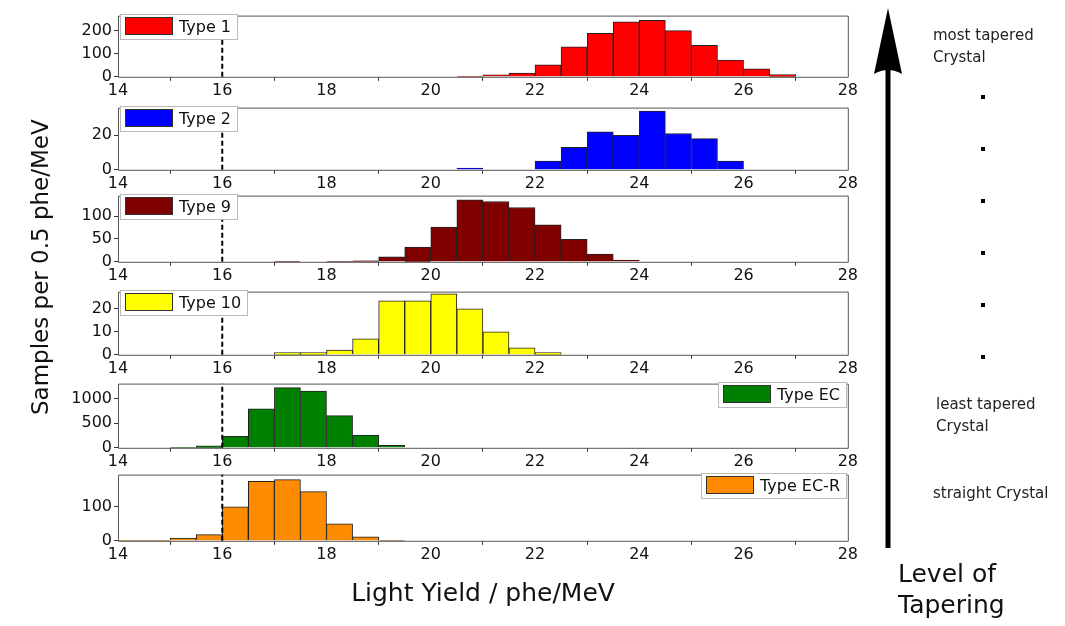  Describe the element at coordinates (984, 46) in the screenshot. I see `text: most tapered Crystal` at that location.